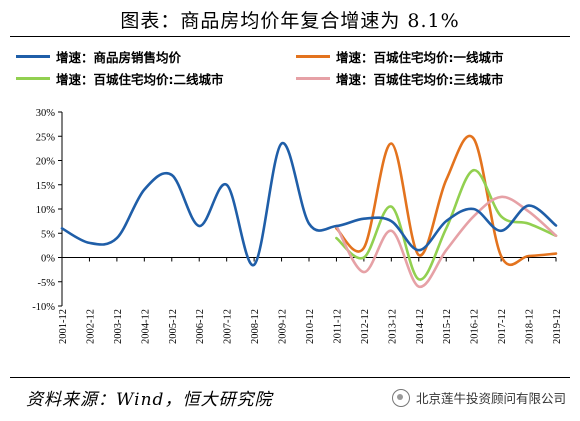 This screenshot has height=421, width=580. I want to click on series-line-tier2, so click(446, 224).